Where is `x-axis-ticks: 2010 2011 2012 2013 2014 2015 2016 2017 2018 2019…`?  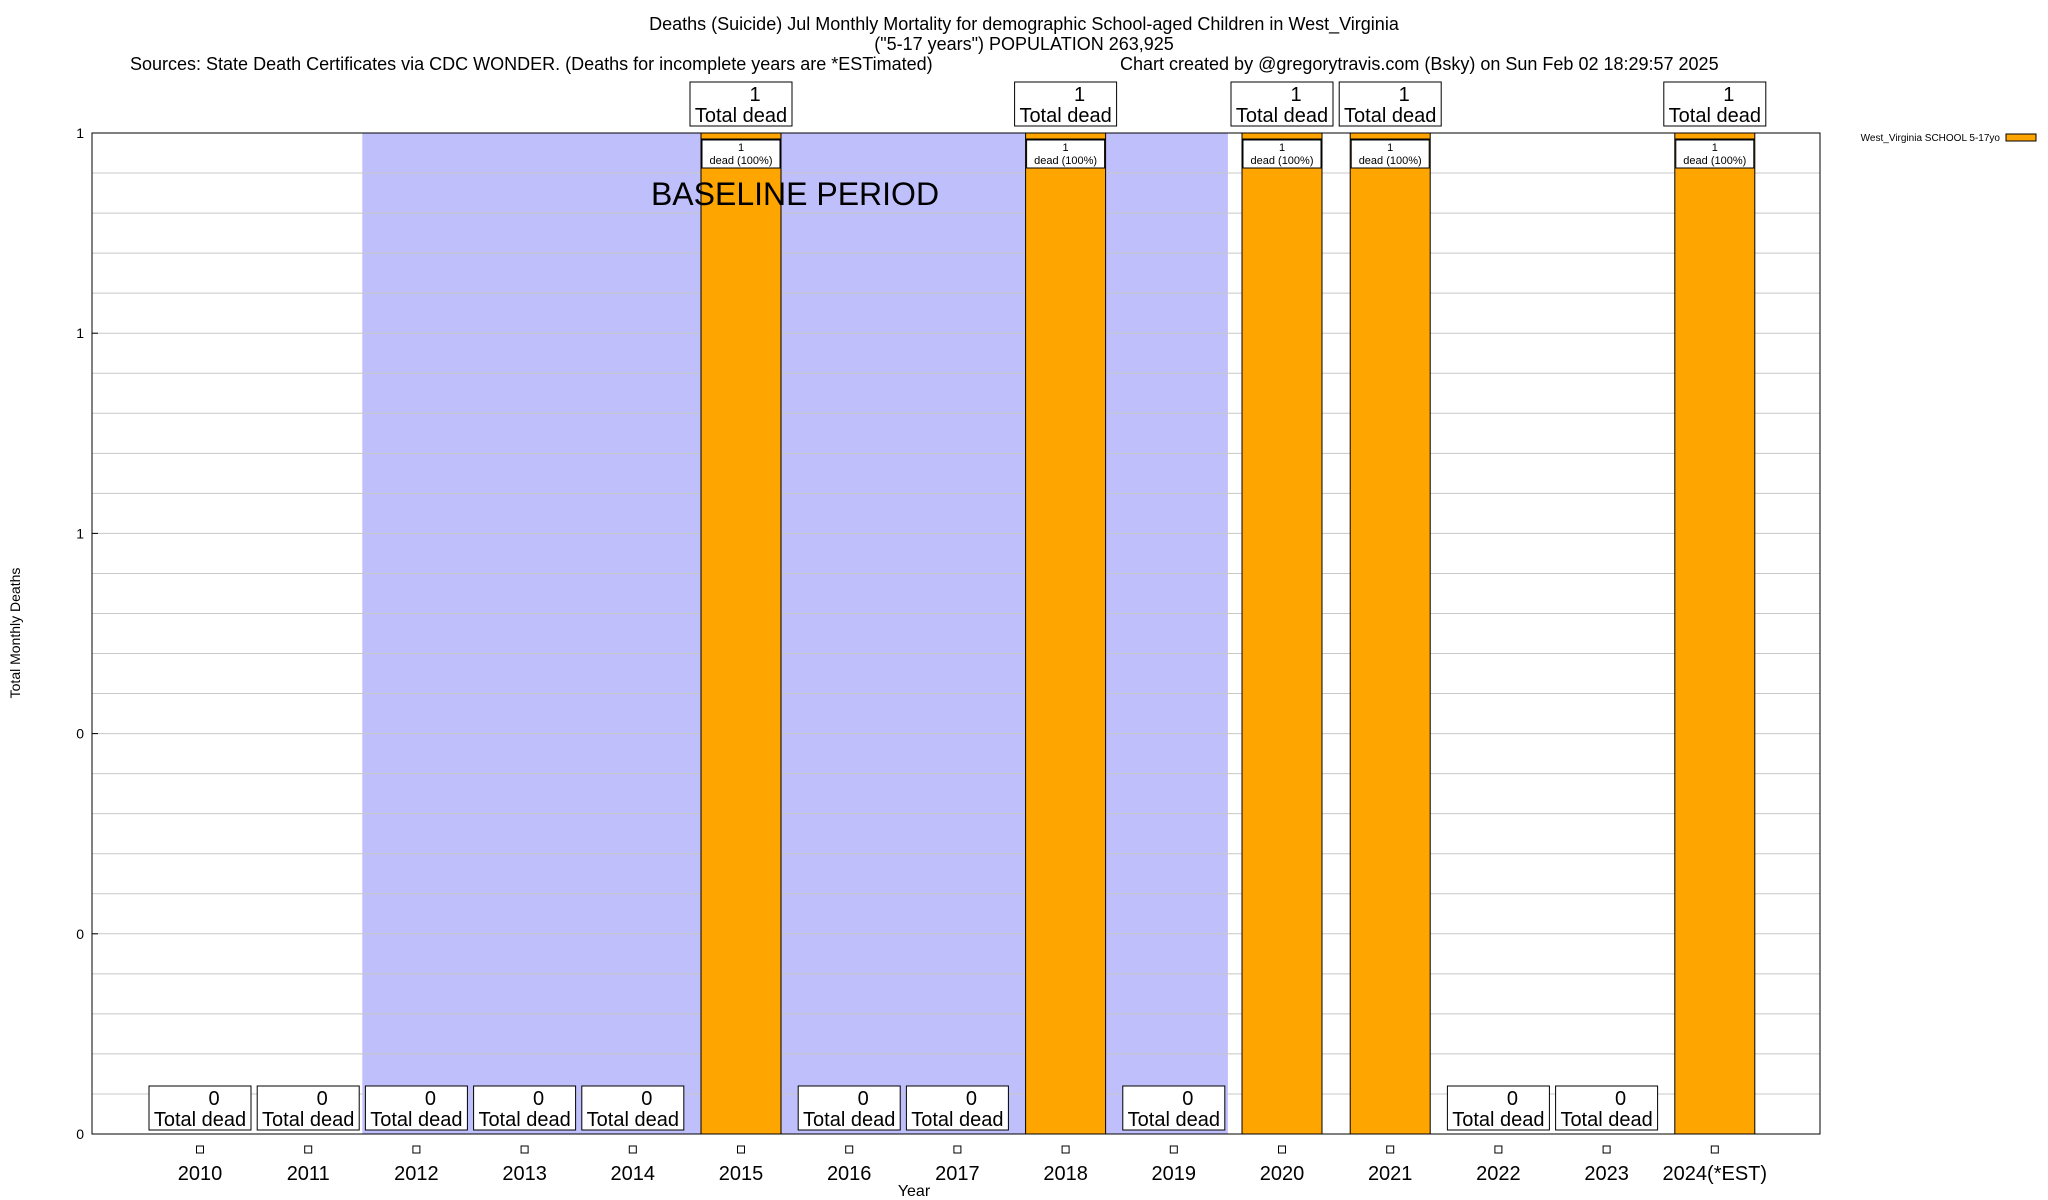
x-axis-ticks: 2010 2011 2012 2013 2014 2015 2016 2017 2018 2019… is located at coordinates (973, 1165).